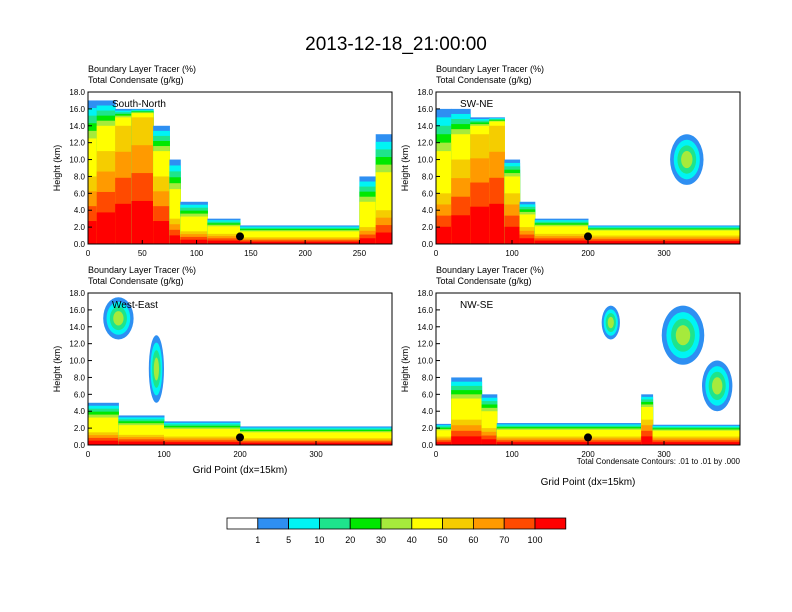 This screenshot has width=792, height=612. Describe the element at coordinates (504, 540) in the screenshot. I see `colorbar-label: 70` at that location.